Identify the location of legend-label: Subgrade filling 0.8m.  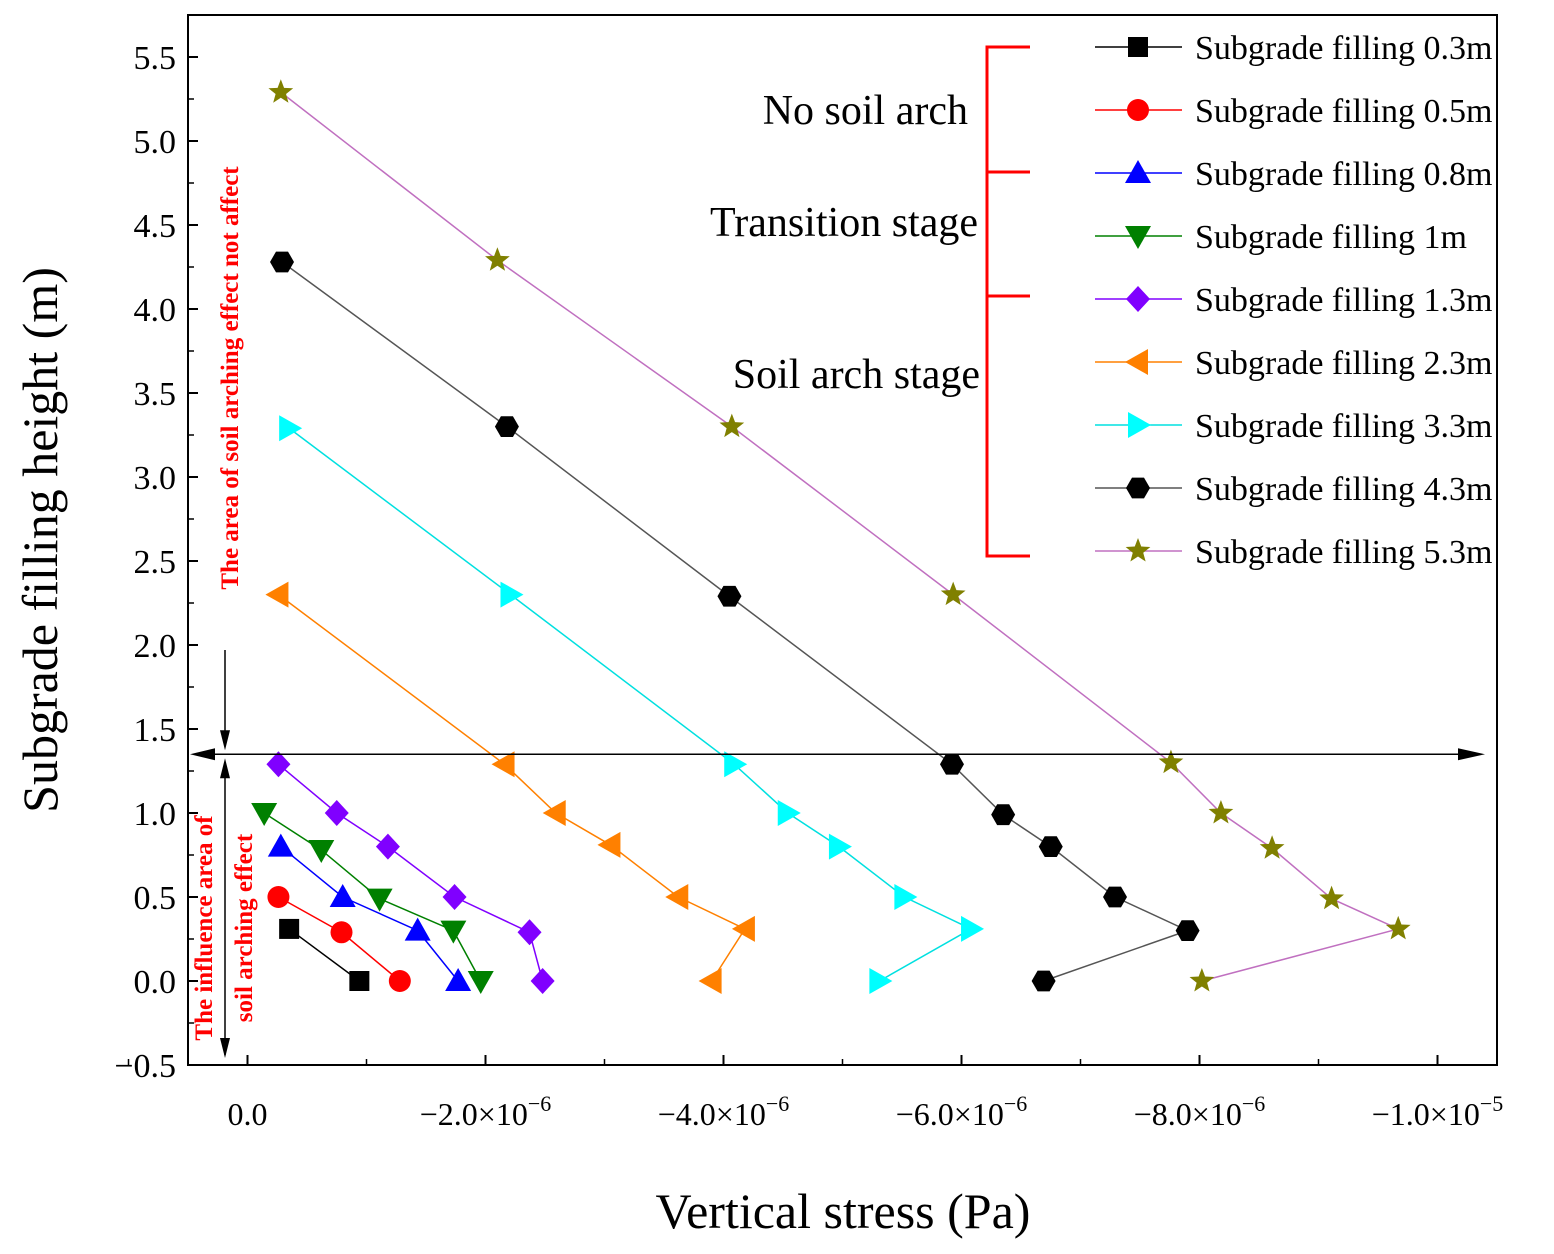
(1343, 174).